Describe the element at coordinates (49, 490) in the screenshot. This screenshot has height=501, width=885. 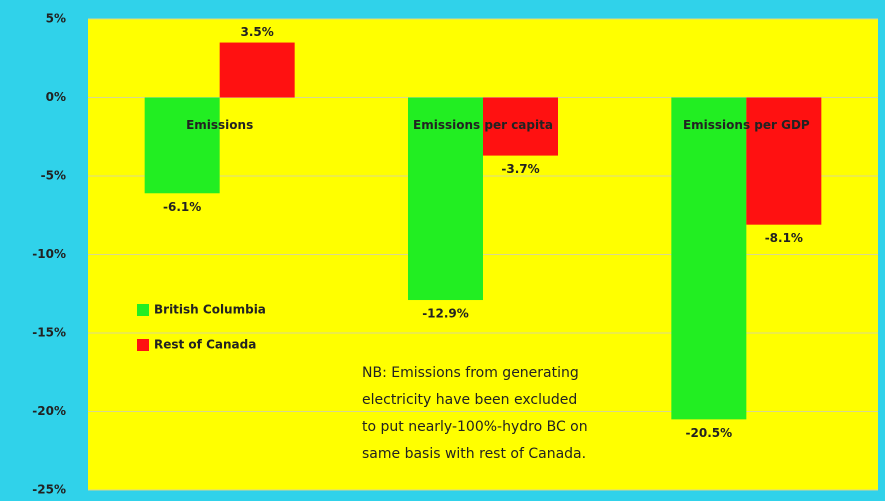
I see `y-tick-label: -25%` at that location.